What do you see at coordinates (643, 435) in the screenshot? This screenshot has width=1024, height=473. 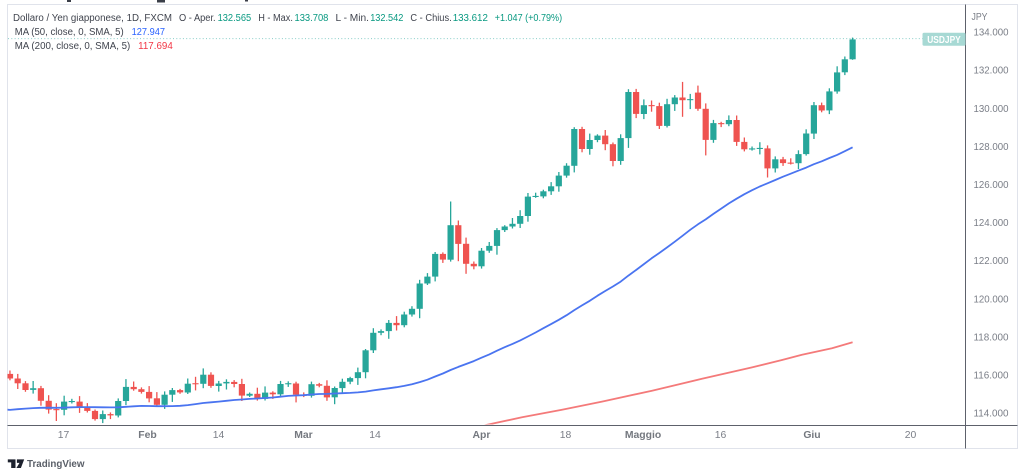 I see `svg-text: Maggio` at bounding box center [643, 435].